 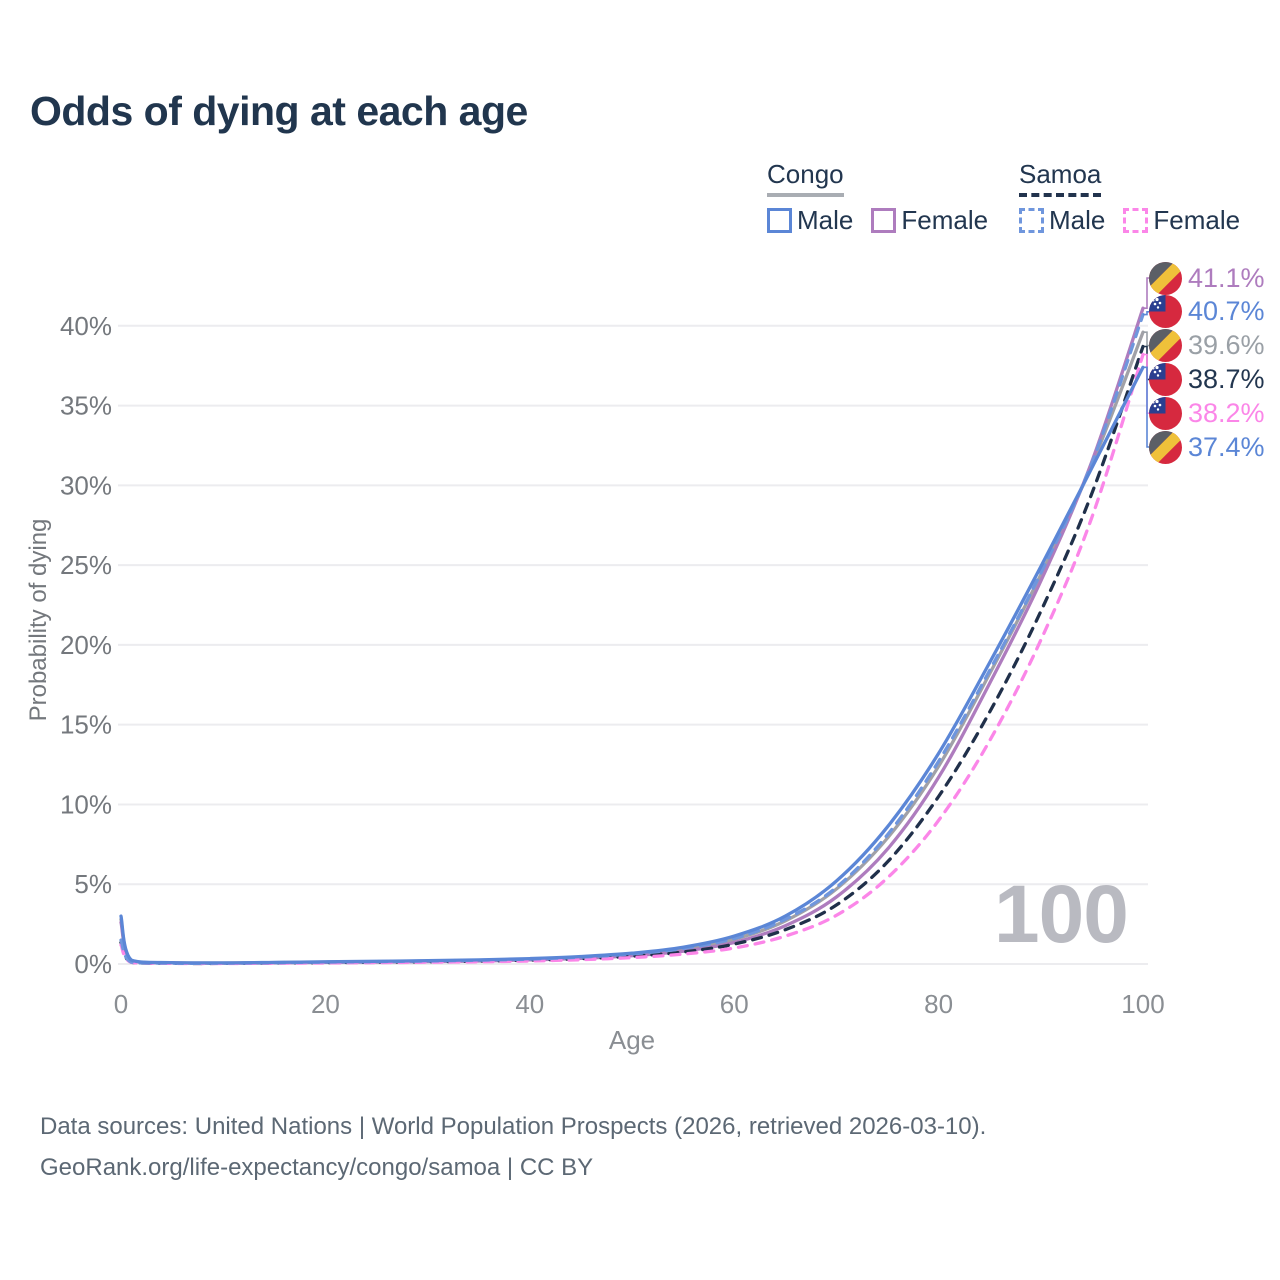 I want to click on y-tick-label: 0%, so click(x=93, y=964).